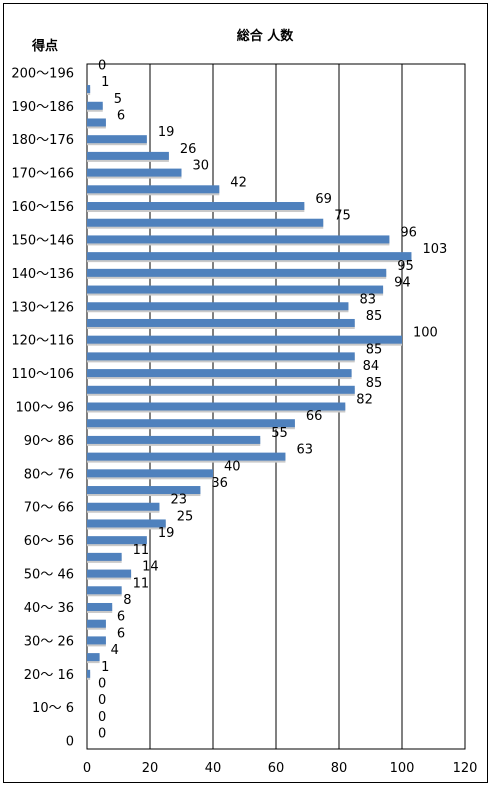  Describe the element at coordinates (42, 207) in the screenshot. I see `category-label: 160～156` at that location.